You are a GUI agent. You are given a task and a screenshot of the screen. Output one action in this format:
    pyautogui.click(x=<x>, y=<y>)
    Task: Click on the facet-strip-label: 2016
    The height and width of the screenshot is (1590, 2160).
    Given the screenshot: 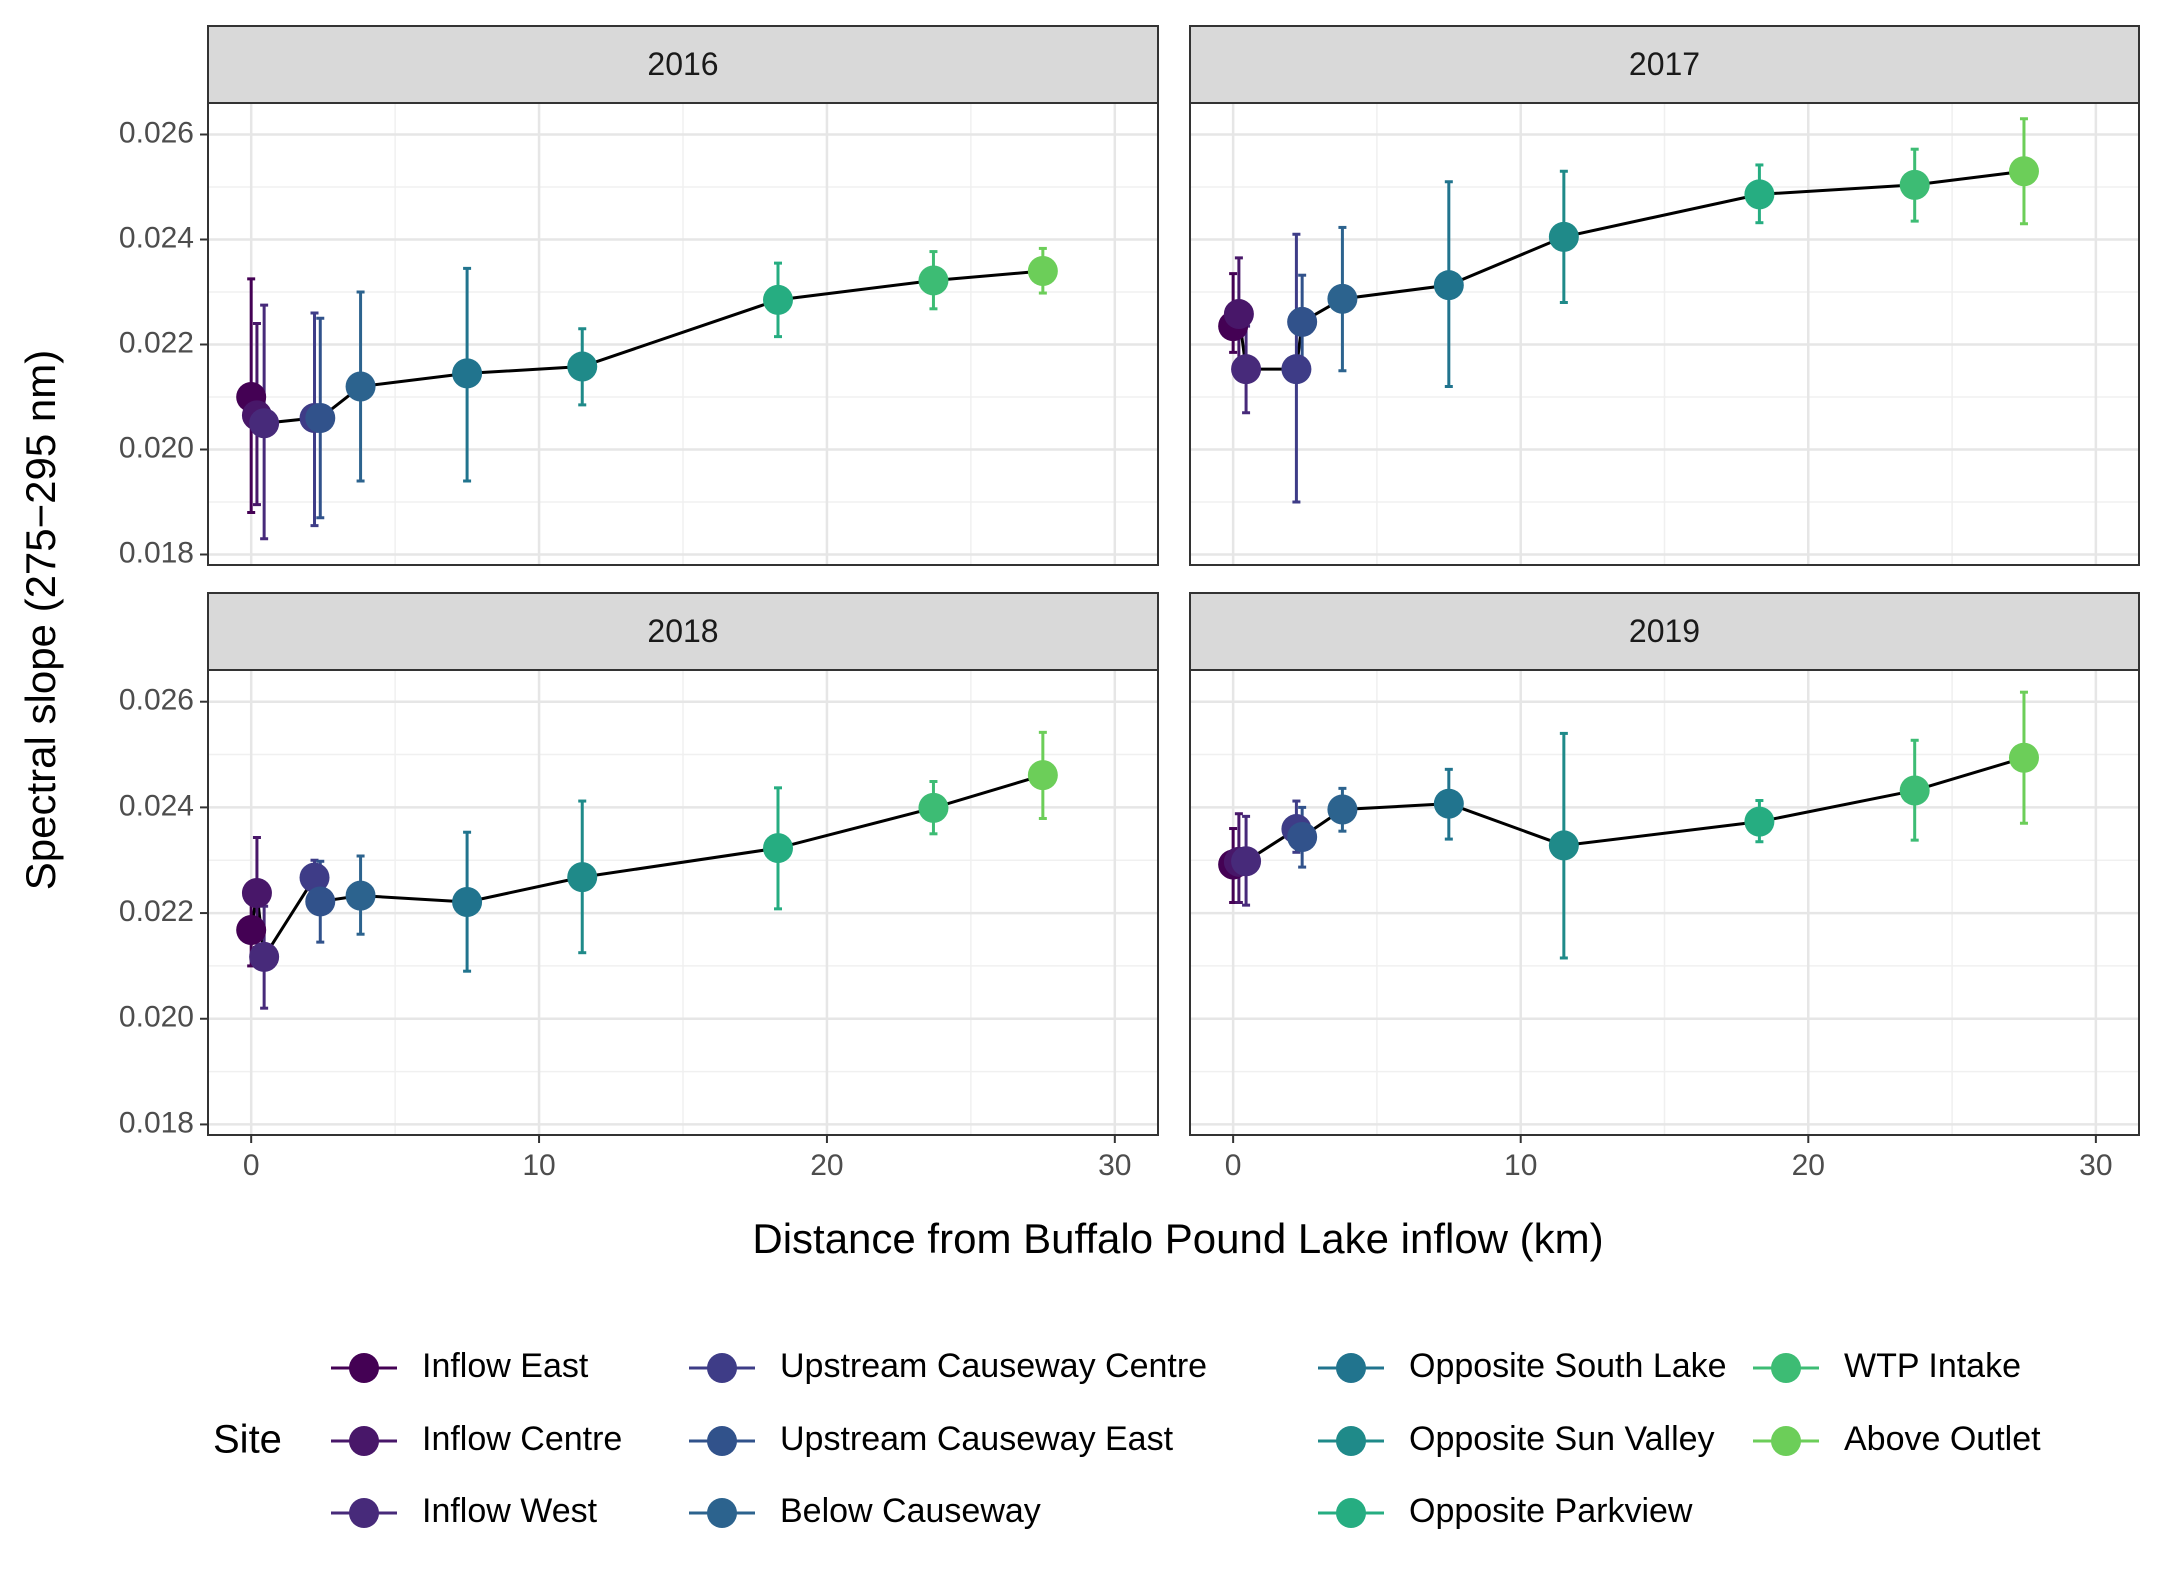 What is the action you would take?
    pyautogui.click(x=682, y=64)
    